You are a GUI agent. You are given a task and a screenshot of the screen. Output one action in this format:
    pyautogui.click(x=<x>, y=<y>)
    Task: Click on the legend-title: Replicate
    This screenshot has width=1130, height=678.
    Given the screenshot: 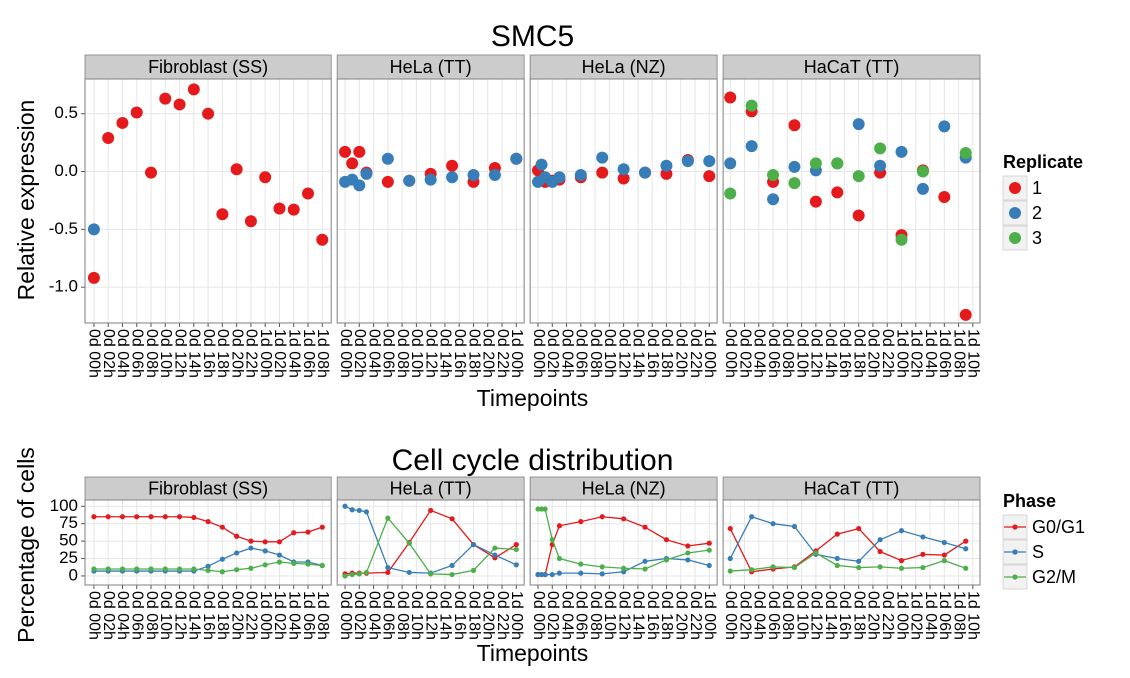 What is the action you would take?
    pyautogui.click(x=1043, y=162)
    